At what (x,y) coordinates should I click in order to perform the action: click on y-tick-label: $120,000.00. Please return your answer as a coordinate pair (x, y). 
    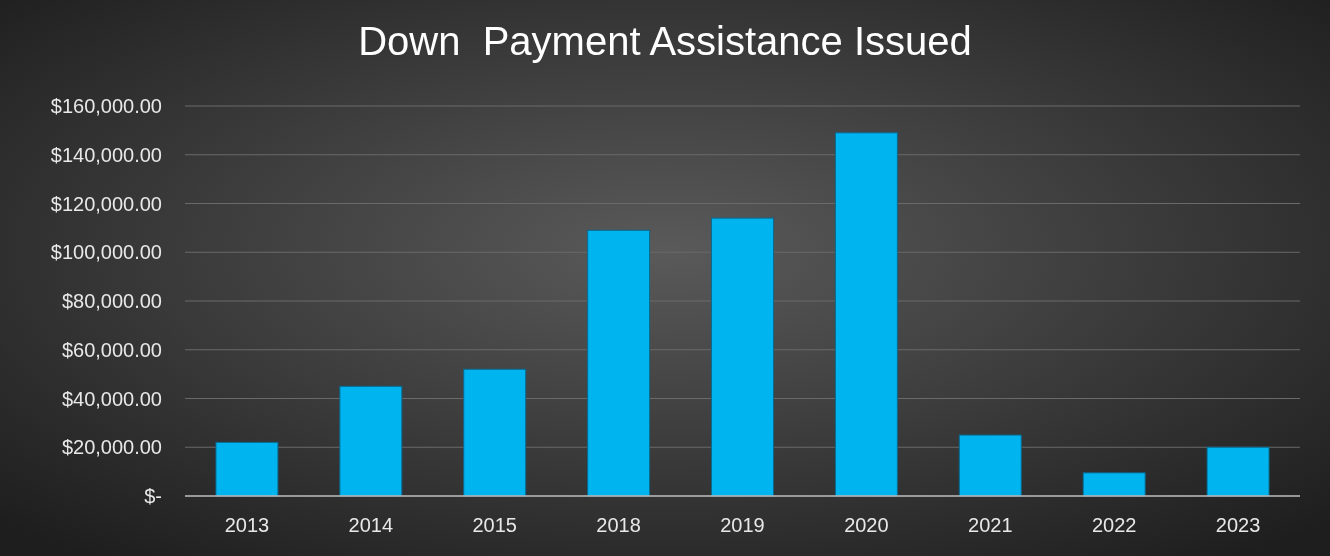
    Looking at the image, I should click on (106, 203).